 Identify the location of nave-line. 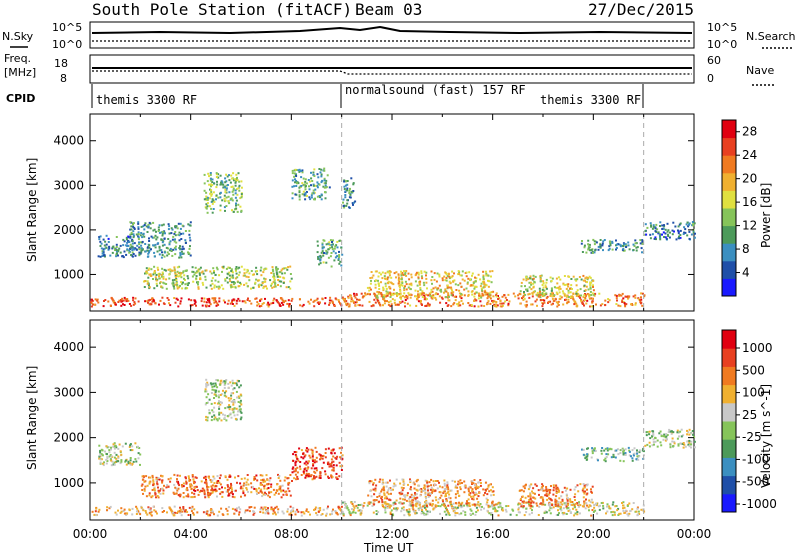
(392, 72).